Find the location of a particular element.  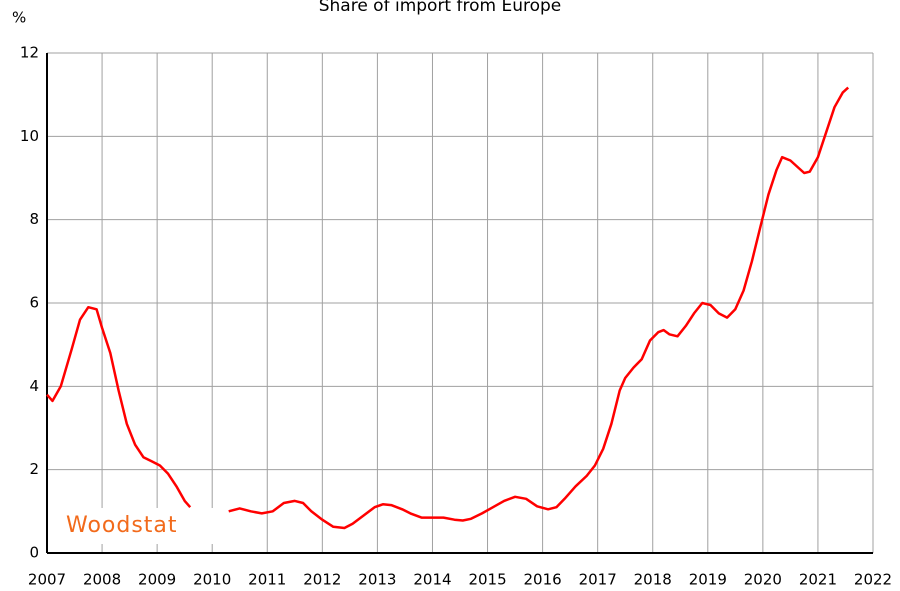

y-tick-label: 12 is located at coordinates (29, 53).